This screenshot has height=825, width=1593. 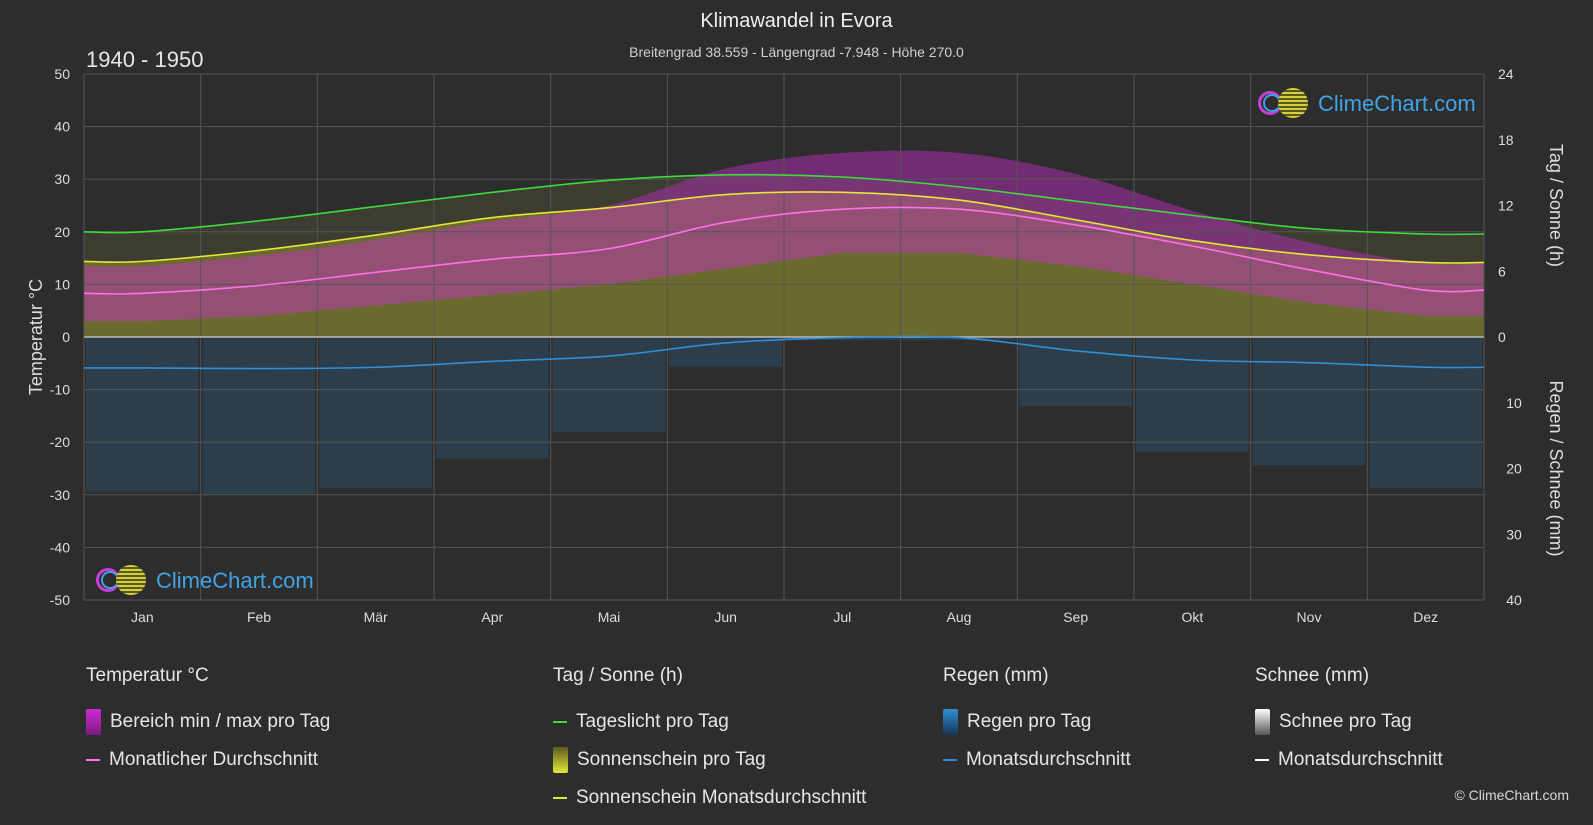 What do you see at coordinates (62, 179) in the screenshot?
I see `left-tick-label: 30` at bounding box center [62, 179].